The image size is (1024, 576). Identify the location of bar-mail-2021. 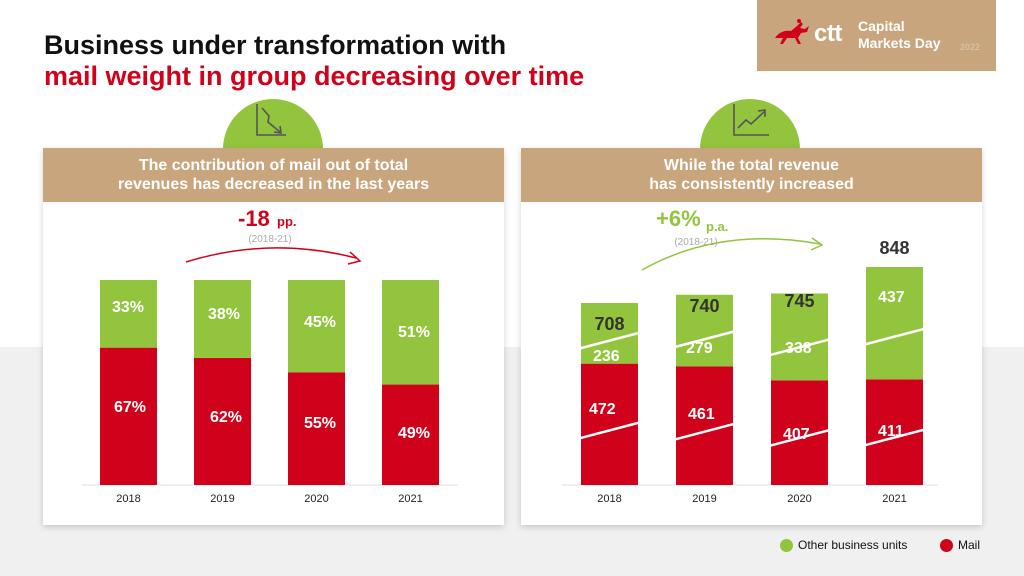
(410, 434).